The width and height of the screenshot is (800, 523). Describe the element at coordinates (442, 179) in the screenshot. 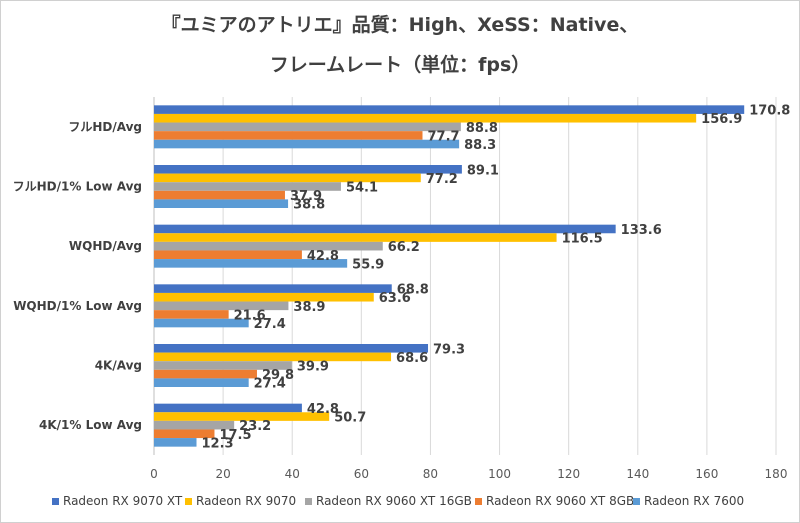

I see `data-label: 77.2` at that location.